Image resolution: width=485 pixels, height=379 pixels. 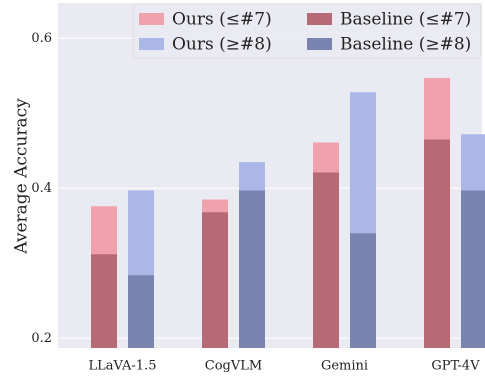 I want to click on legend-label: Ours (≥#8), so click(x=222, y=45).